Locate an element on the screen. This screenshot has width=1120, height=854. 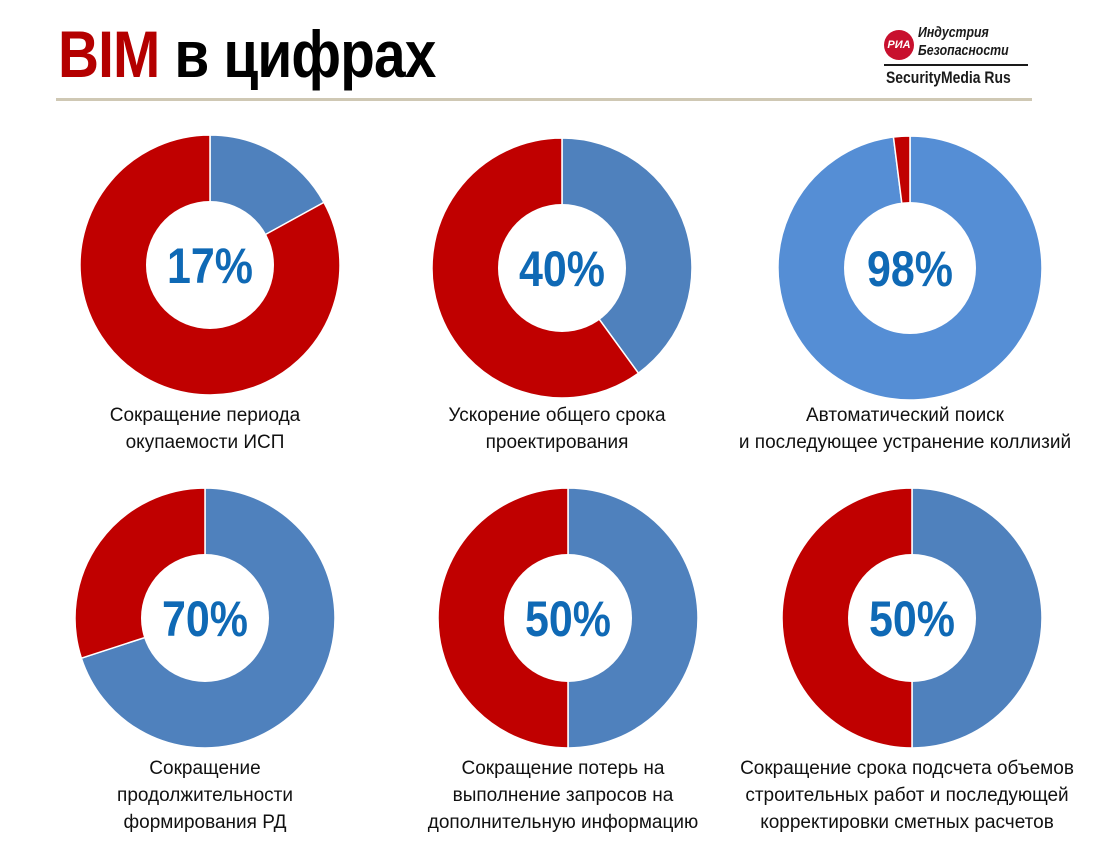
donut-6-percent-label: 50% is located at coordinates (912, 619).